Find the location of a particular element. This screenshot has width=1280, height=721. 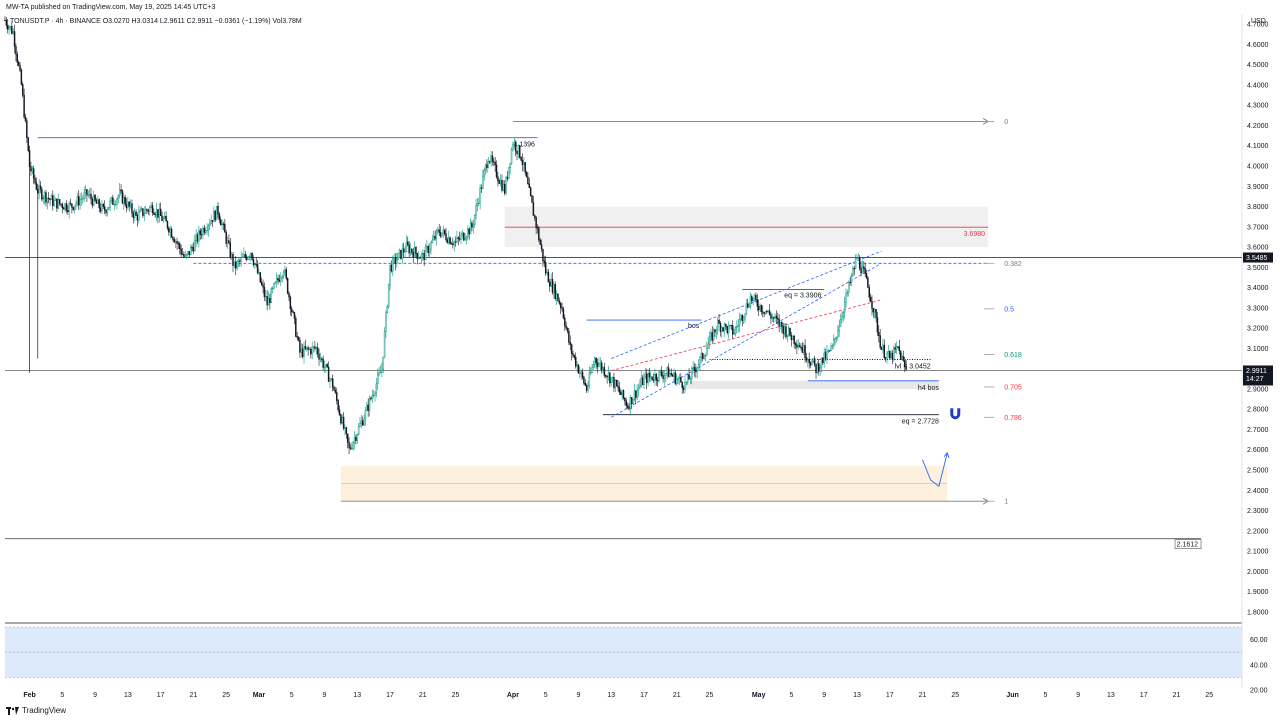

y-tick-label: 3.8000 is located at coordinates (1258, 207).